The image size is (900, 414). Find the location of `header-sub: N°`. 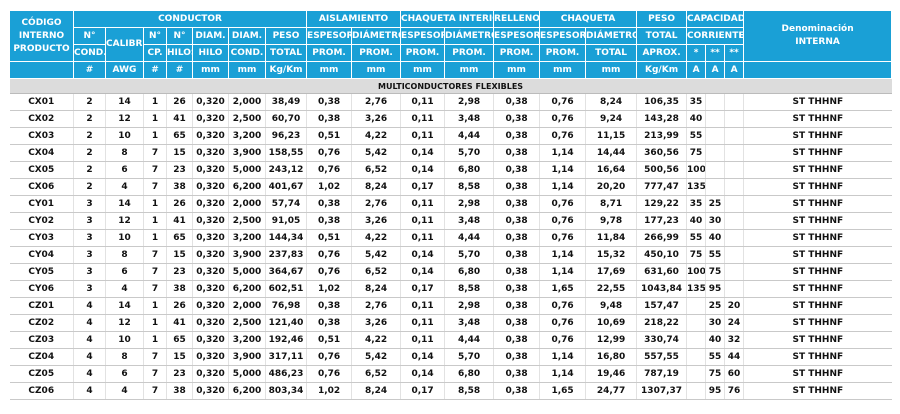

header-sub: N° is located at coordinates (155, 36).